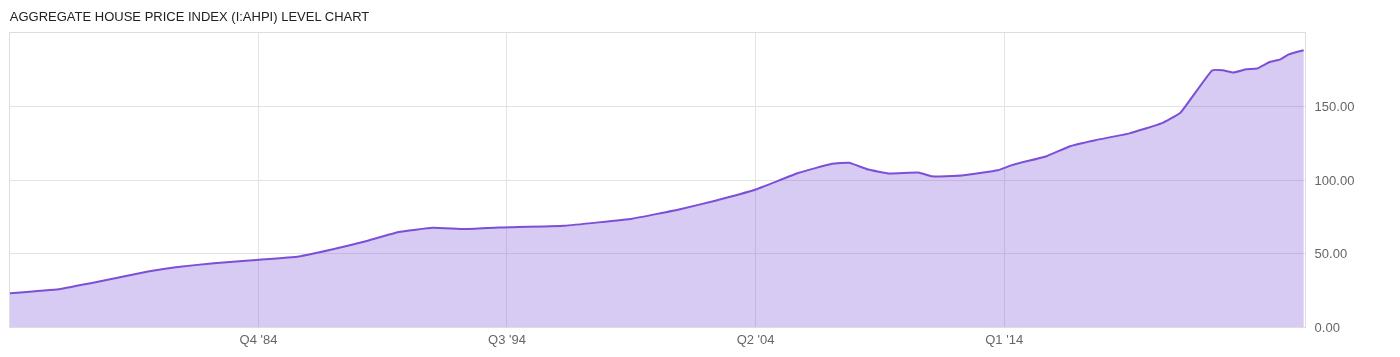 This screenshot has width=1400, height=357. What do you see at coordinates (1327, 327) in the screenshot?
I see `y-tick-label: 0.00` at bounding box center [1327, 327].